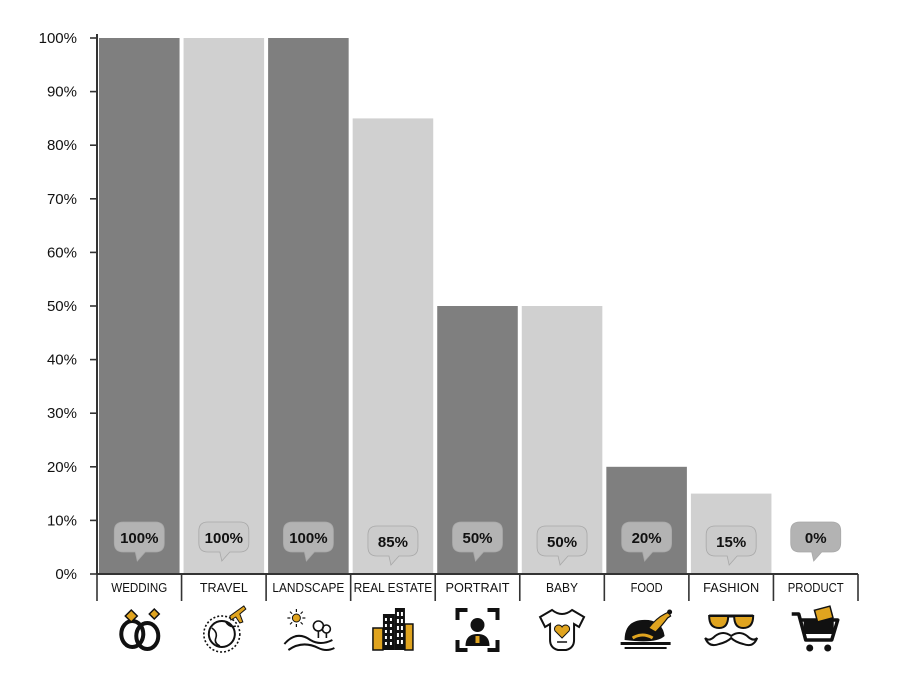  Describe the element at coordinates (62, 306) in the screenshot. I see `y-tick-label: 50%` at that location.